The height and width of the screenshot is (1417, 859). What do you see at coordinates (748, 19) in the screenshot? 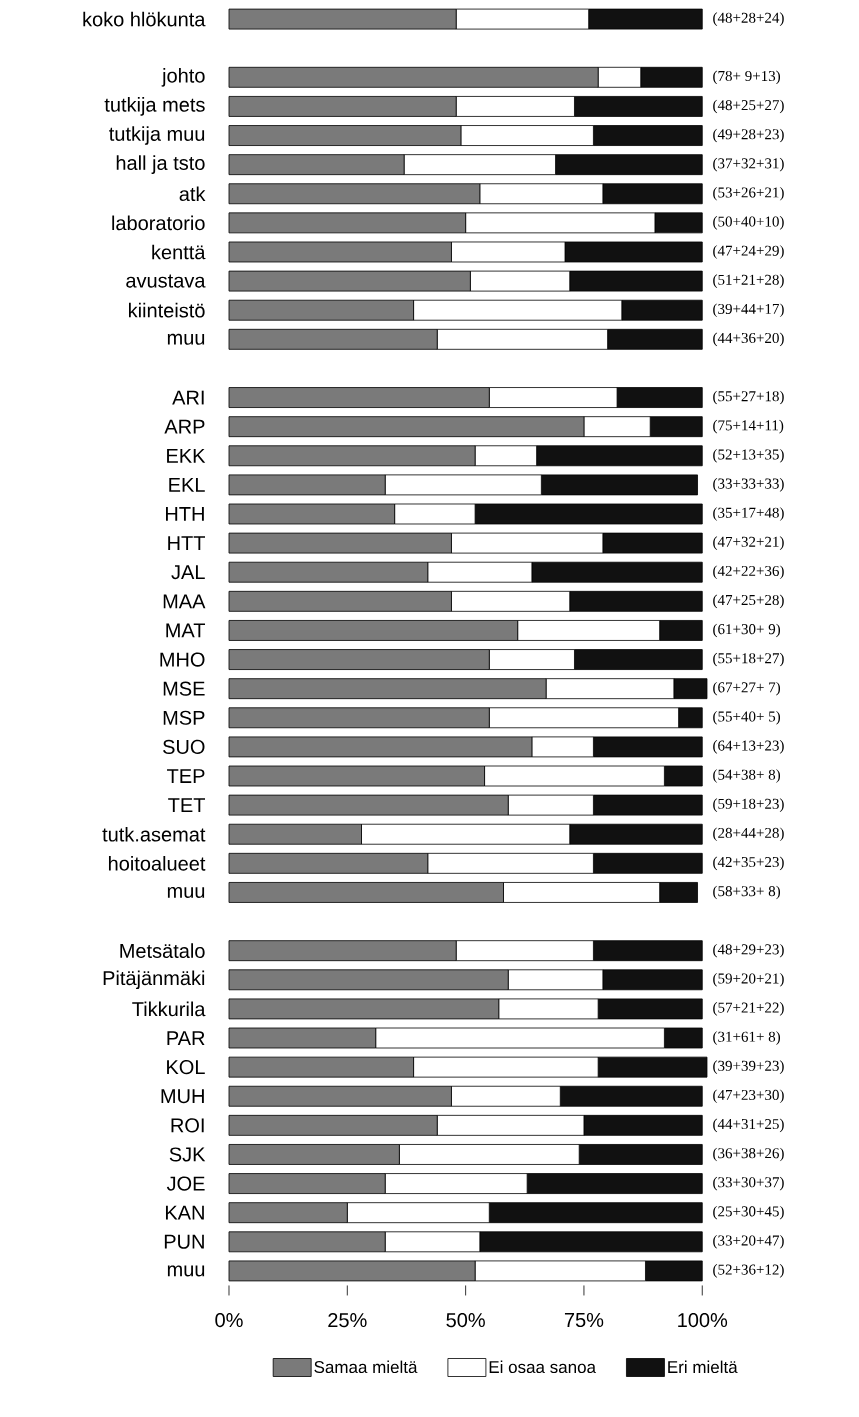
I see `total-label: (48+28+24)` at bounding box center [748, 19].